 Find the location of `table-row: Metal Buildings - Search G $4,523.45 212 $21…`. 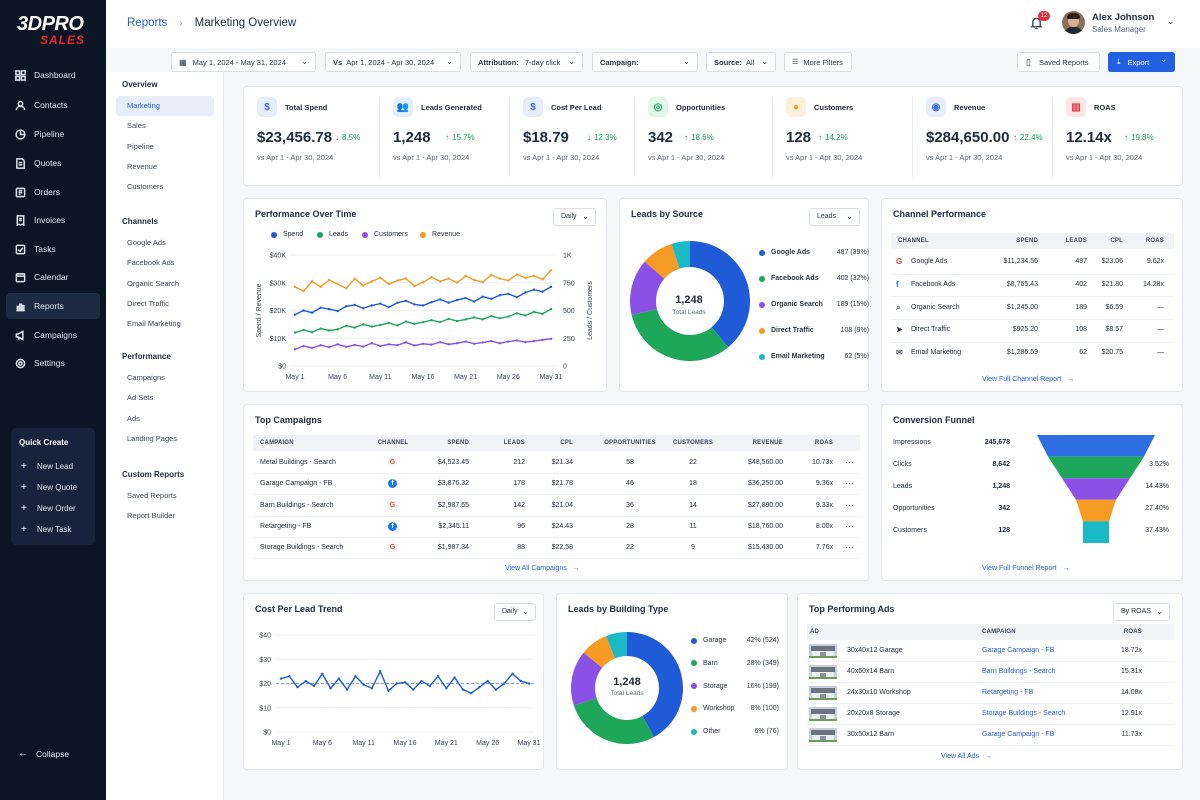

table-row: Metal Buildings - Search G $4,523.45 212 $21… is located at coordinates (556, 463).